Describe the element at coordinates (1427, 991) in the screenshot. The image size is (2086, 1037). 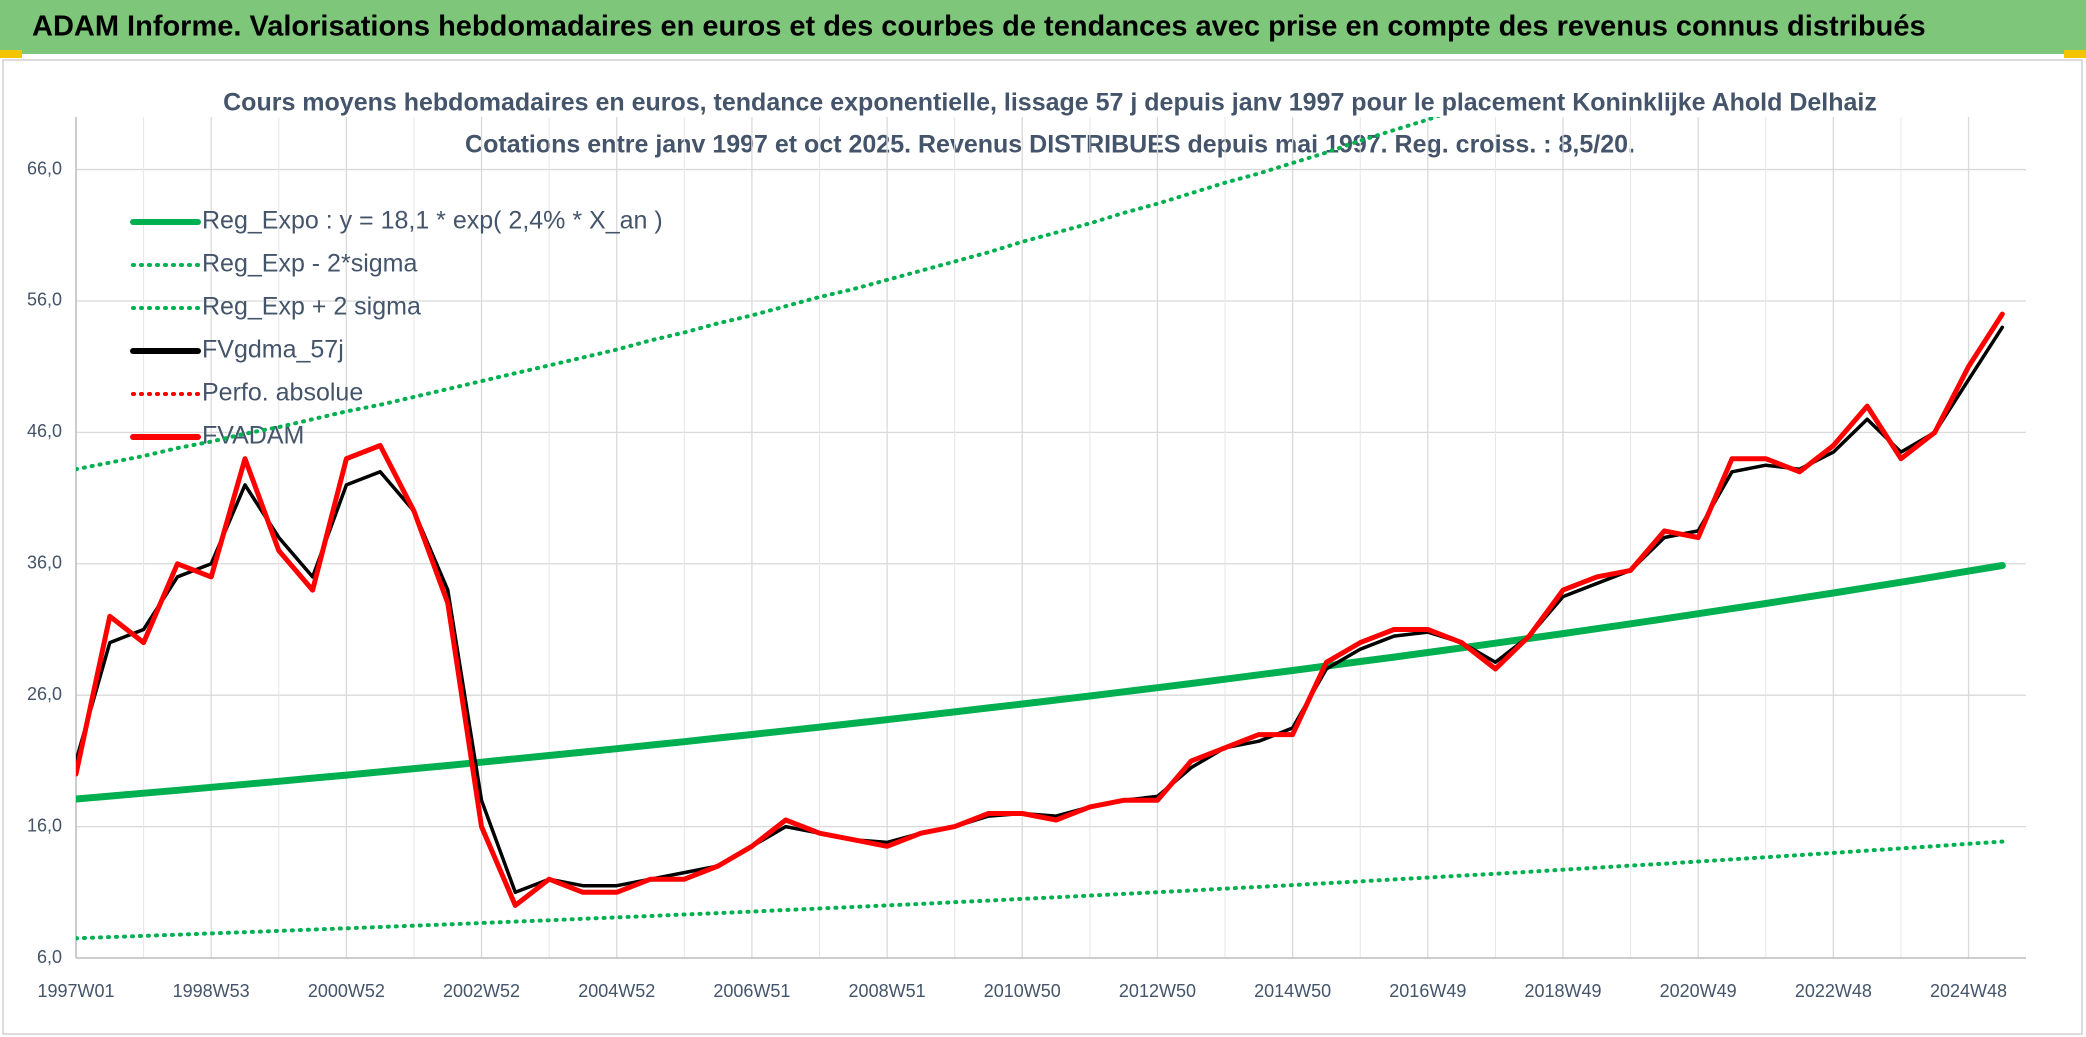
I see `x-tick-label: 2016W49` at that location.